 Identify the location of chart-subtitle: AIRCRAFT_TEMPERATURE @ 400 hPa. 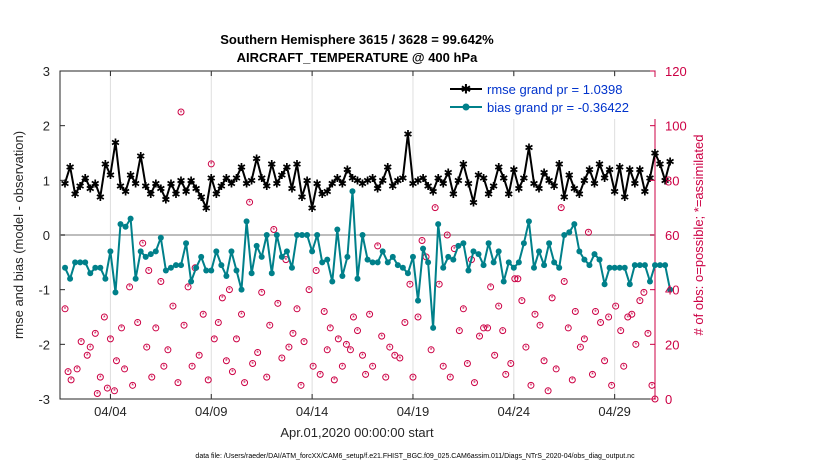
(357, 57).